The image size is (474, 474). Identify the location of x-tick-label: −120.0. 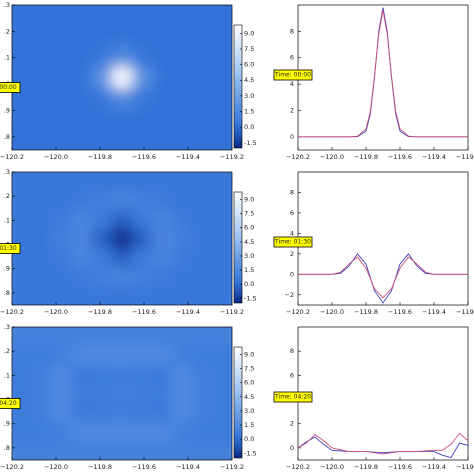
(56, 312).